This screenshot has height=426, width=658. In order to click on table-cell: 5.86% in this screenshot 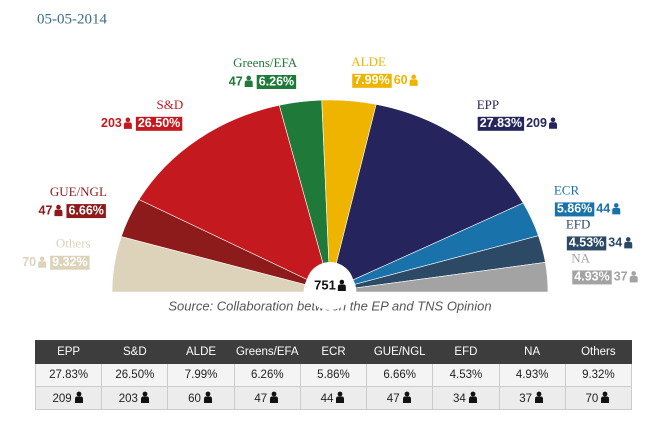, I will do `click(333, 375)`.